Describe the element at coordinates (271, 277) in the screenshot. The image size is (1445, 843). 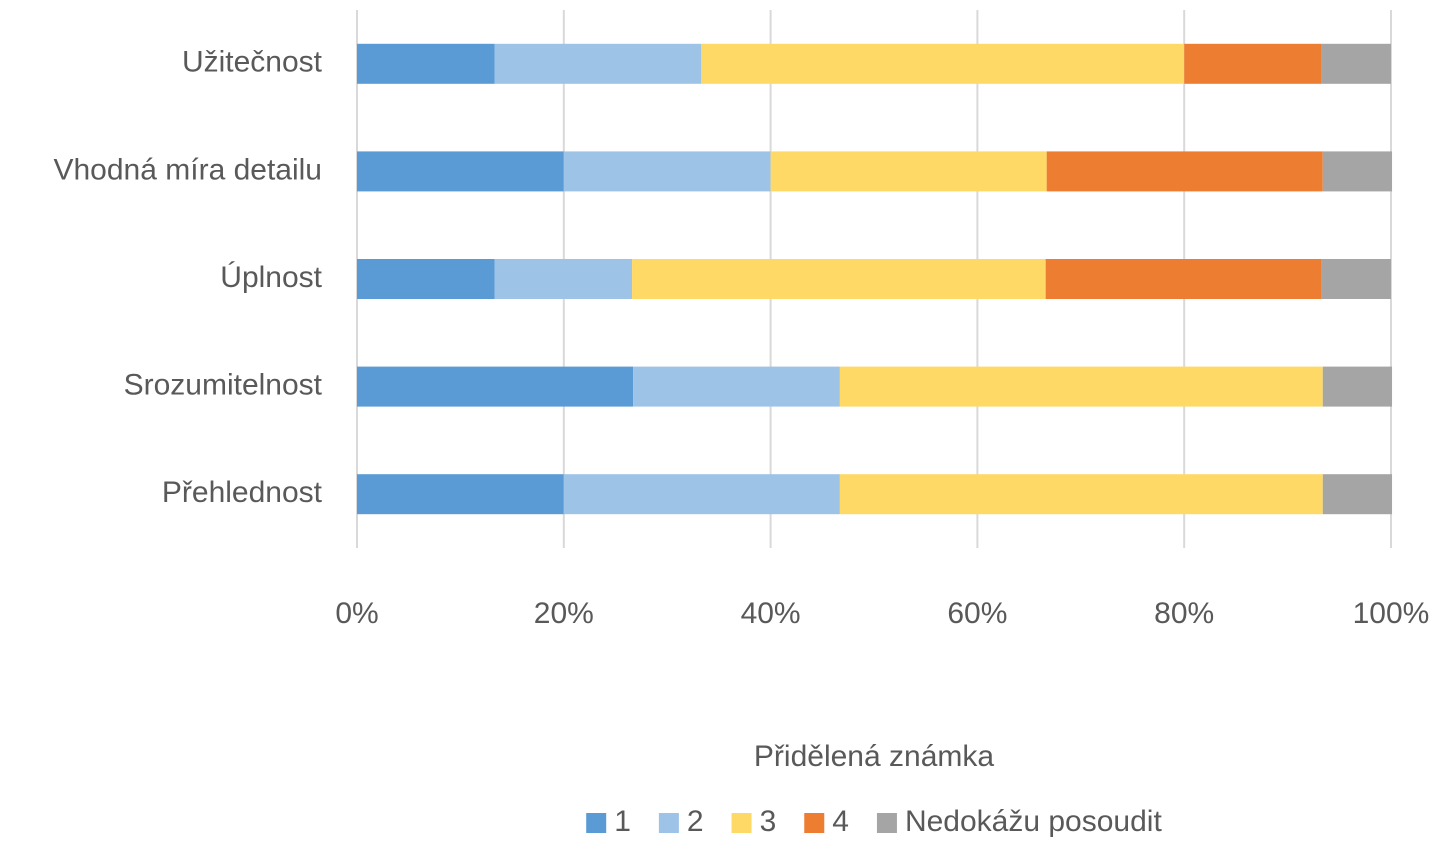
I see `y-tick-label: Úplnost` at that location.